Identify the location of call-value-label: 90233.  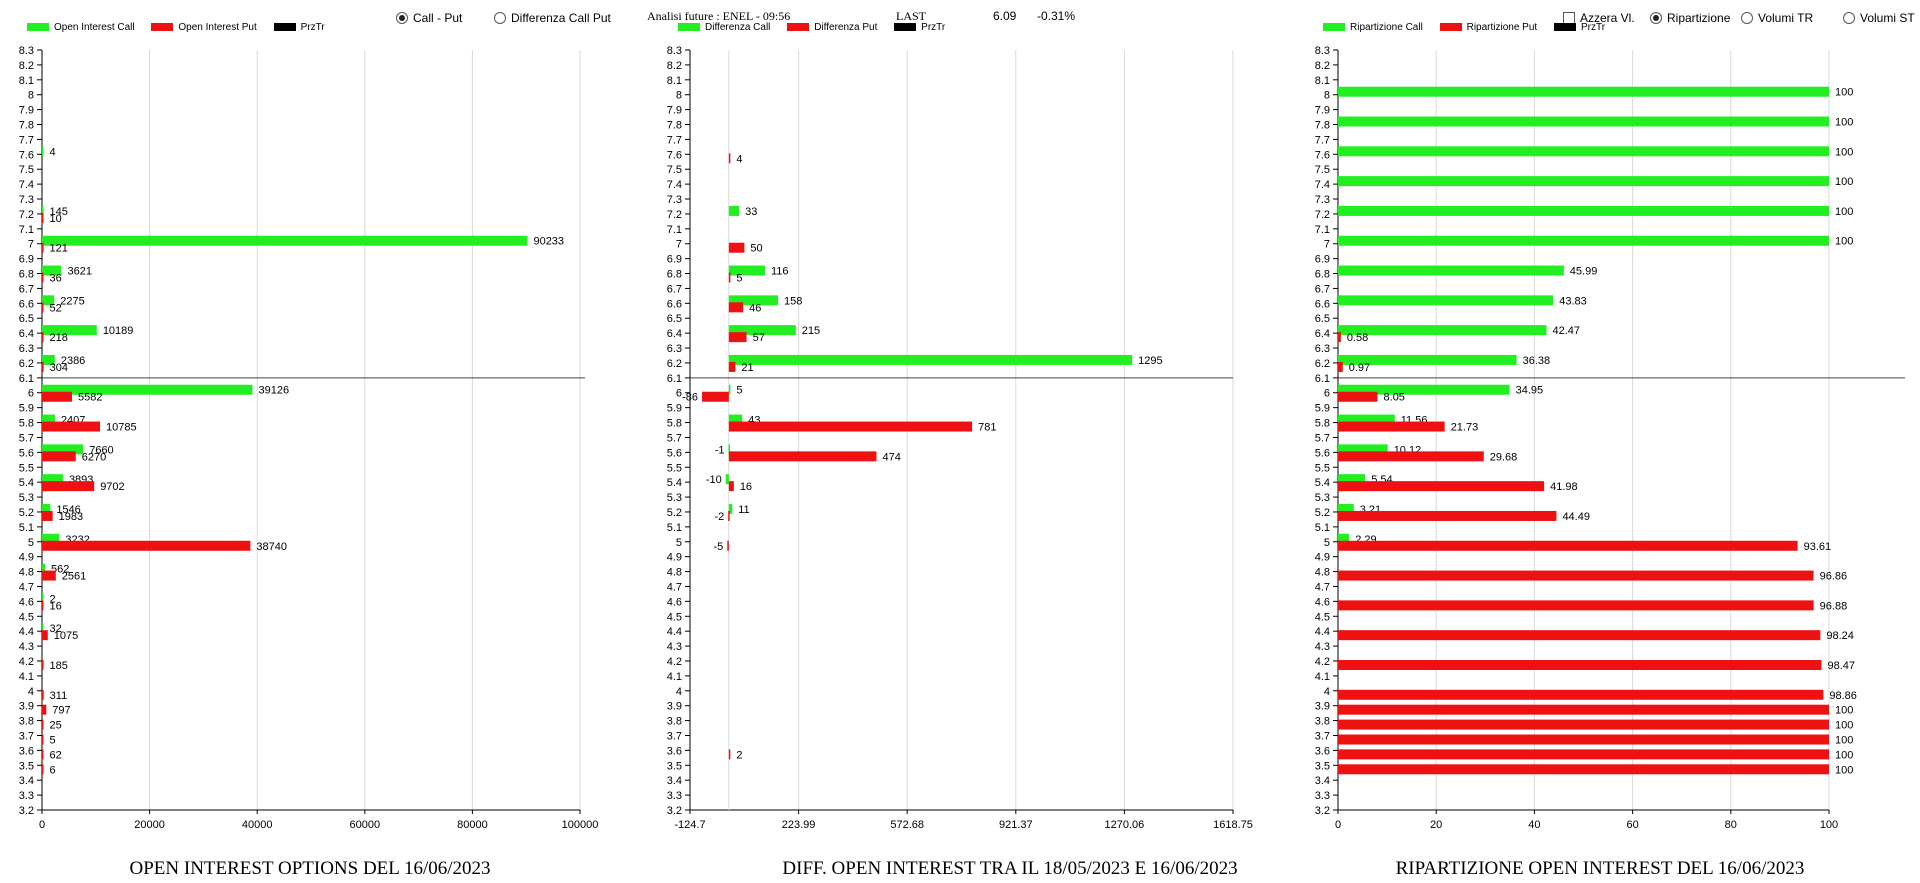
(548, 242).